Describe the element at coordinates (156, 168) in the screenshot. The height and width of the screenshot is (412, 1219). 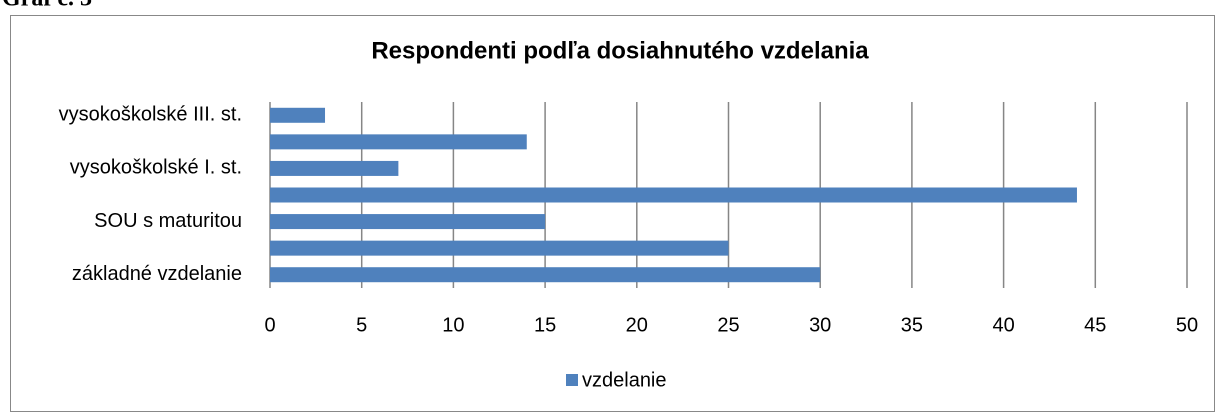
I see `y-tick-label: vysokoškolské I. st.` at that location.